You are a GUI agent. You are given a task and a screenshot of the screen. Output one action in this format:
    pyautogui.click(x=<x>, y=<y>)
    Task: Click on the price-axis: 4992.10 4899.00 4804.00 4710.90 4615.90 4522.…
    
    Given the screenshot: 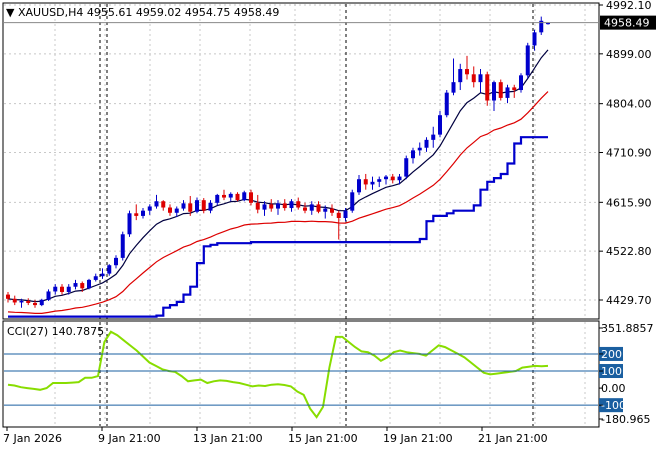 What is the action you would take?
    pyautogui.click(x=625, y=153)
    